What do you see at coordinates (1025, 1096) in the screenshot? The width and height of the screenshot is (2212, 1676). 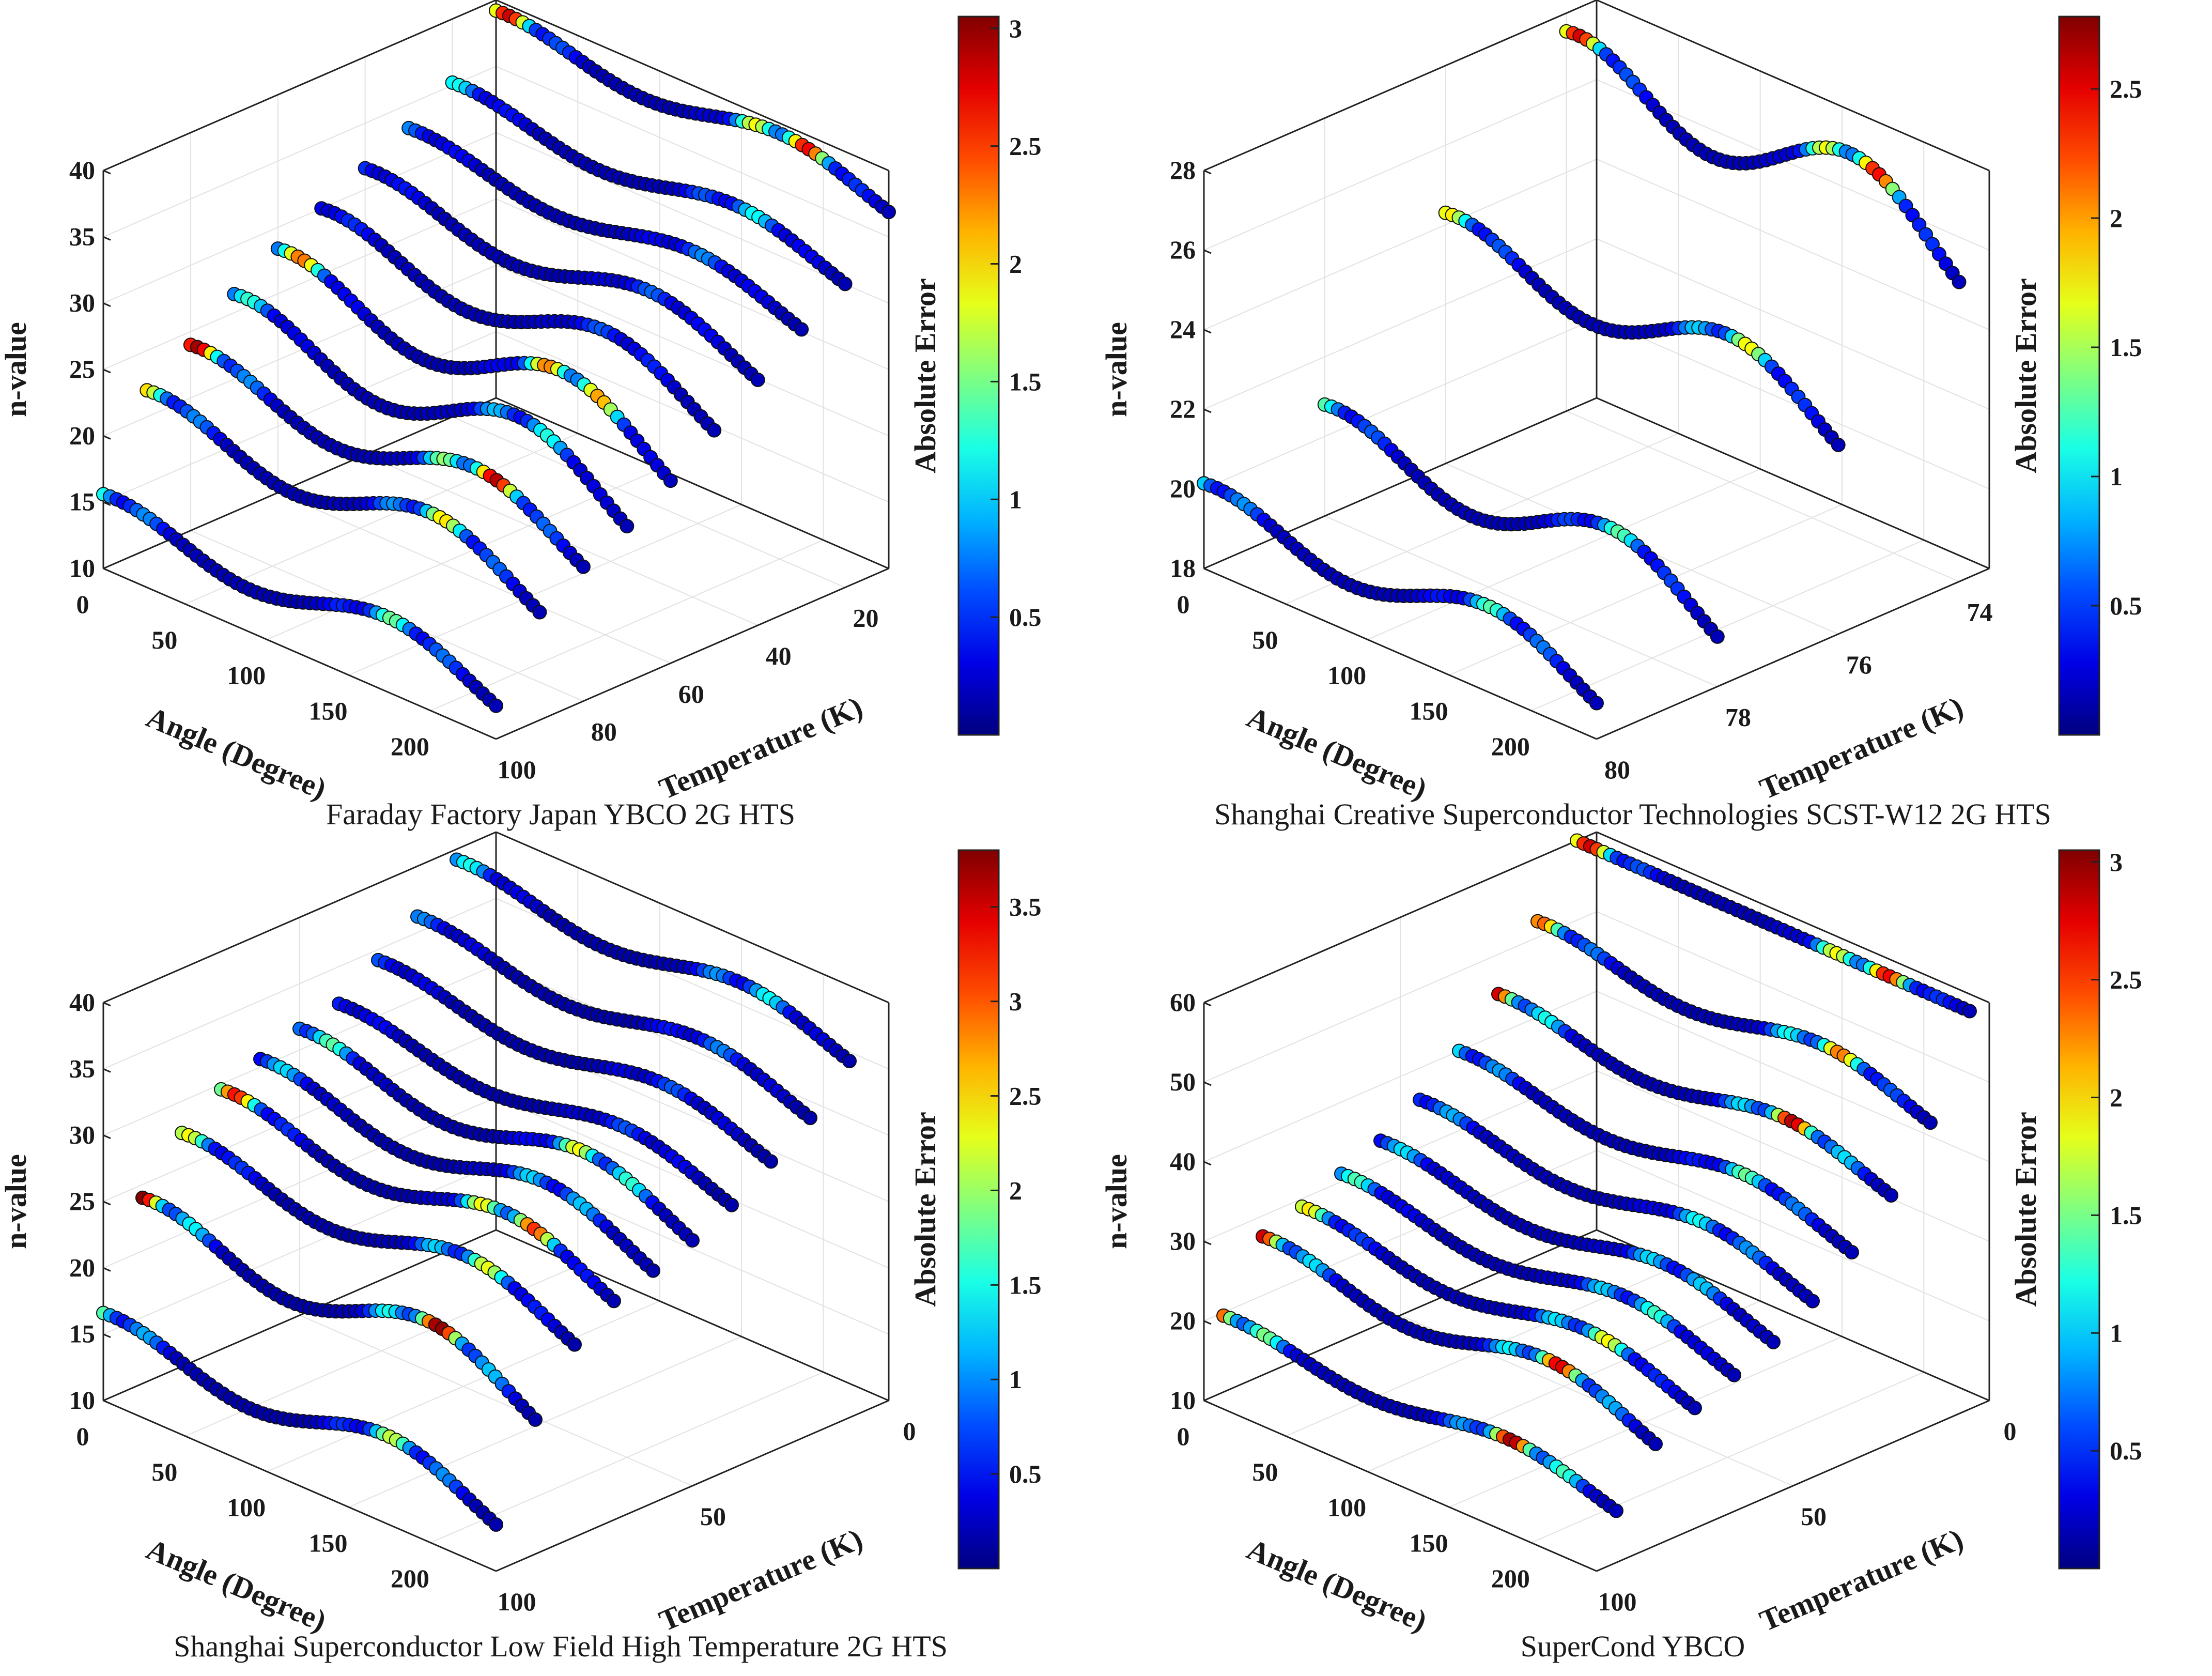 I see `colorbar-tick-label: 2.5` at bounding box center [1025, 1096].